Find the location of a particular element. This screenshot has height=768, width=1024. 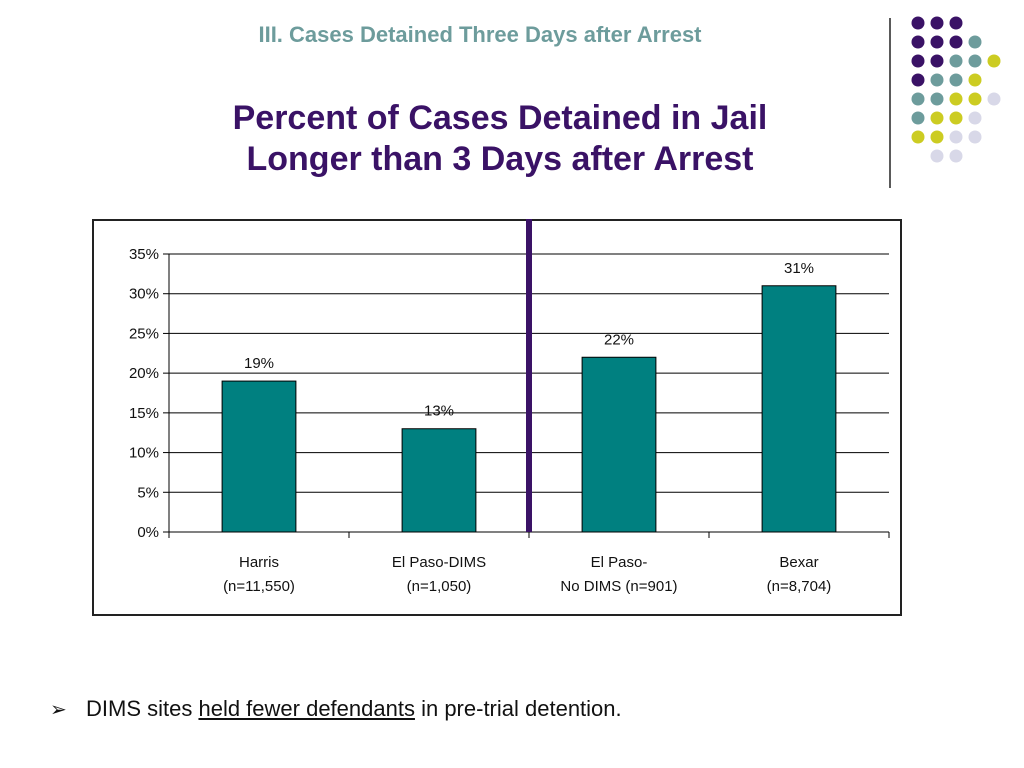

category-label-line-1: El Paso-DIMS is located at coordinates (439, 562).